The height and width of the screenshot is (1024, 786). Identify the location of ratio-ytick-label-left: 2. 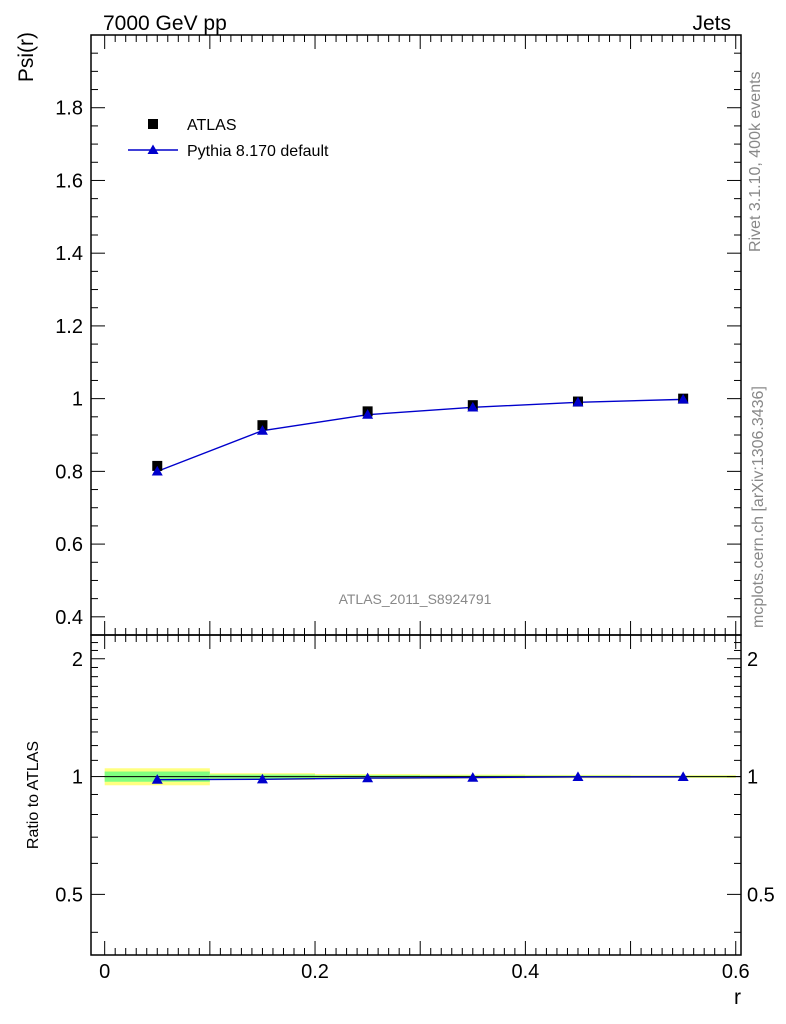
(77, 660).